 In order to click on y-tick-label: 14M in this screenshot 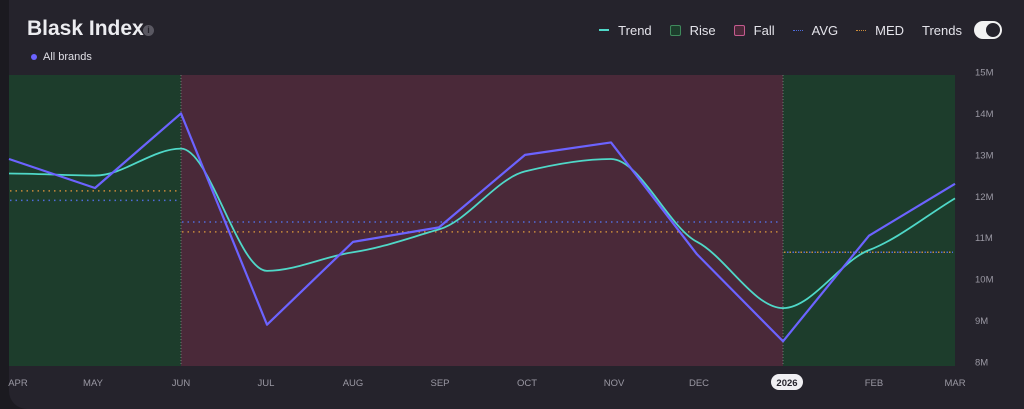, I will do `click(984, 114)`.